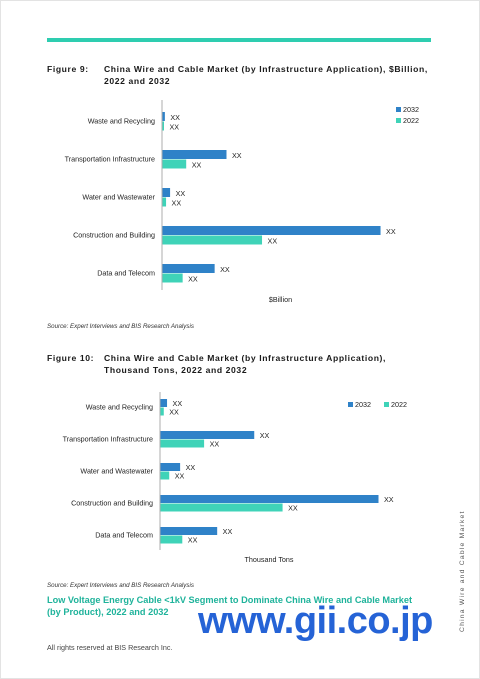 The width and height of the screenshot is (480, 679). I want to click on top-accent-rule, so click(239, 40).